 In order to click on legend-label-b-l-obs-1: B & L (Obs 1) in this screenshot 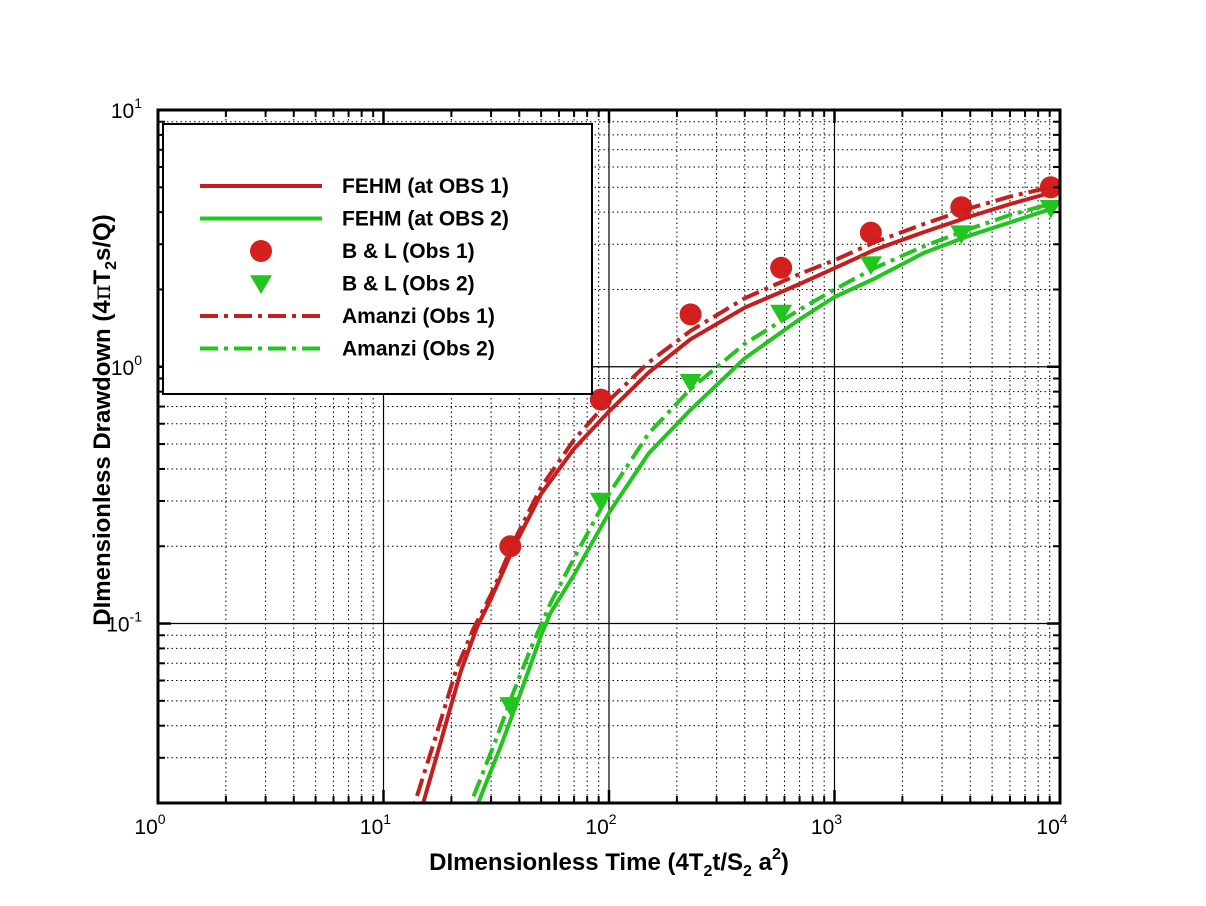, I will do `click(408, 251)`.